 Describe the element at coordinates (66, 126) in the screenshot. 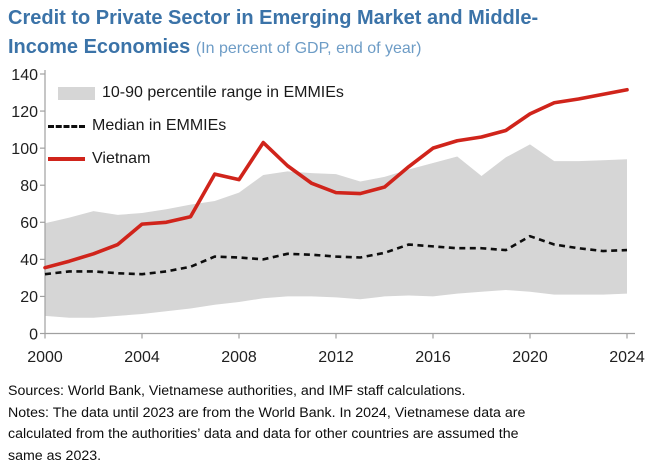

I see `dashed-line-swatch-icon` at that location.